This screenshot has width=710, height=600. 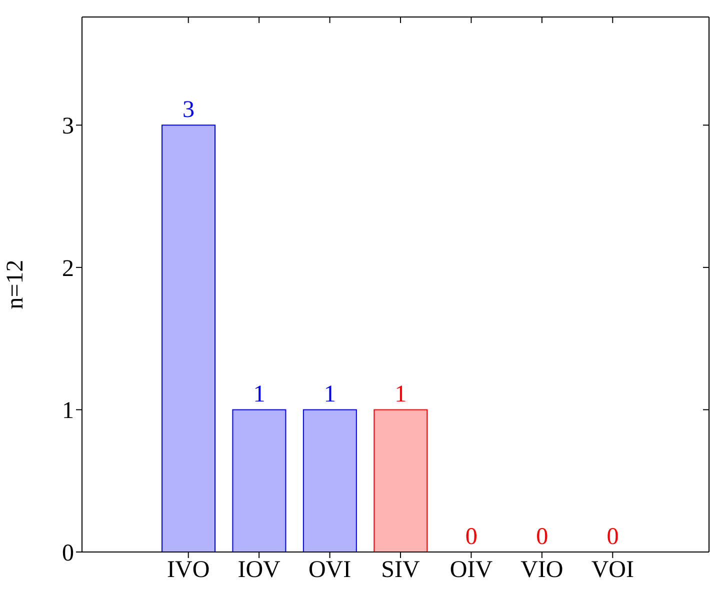 I want to click on y-tick-label: 2, so click(x=68, y=269).